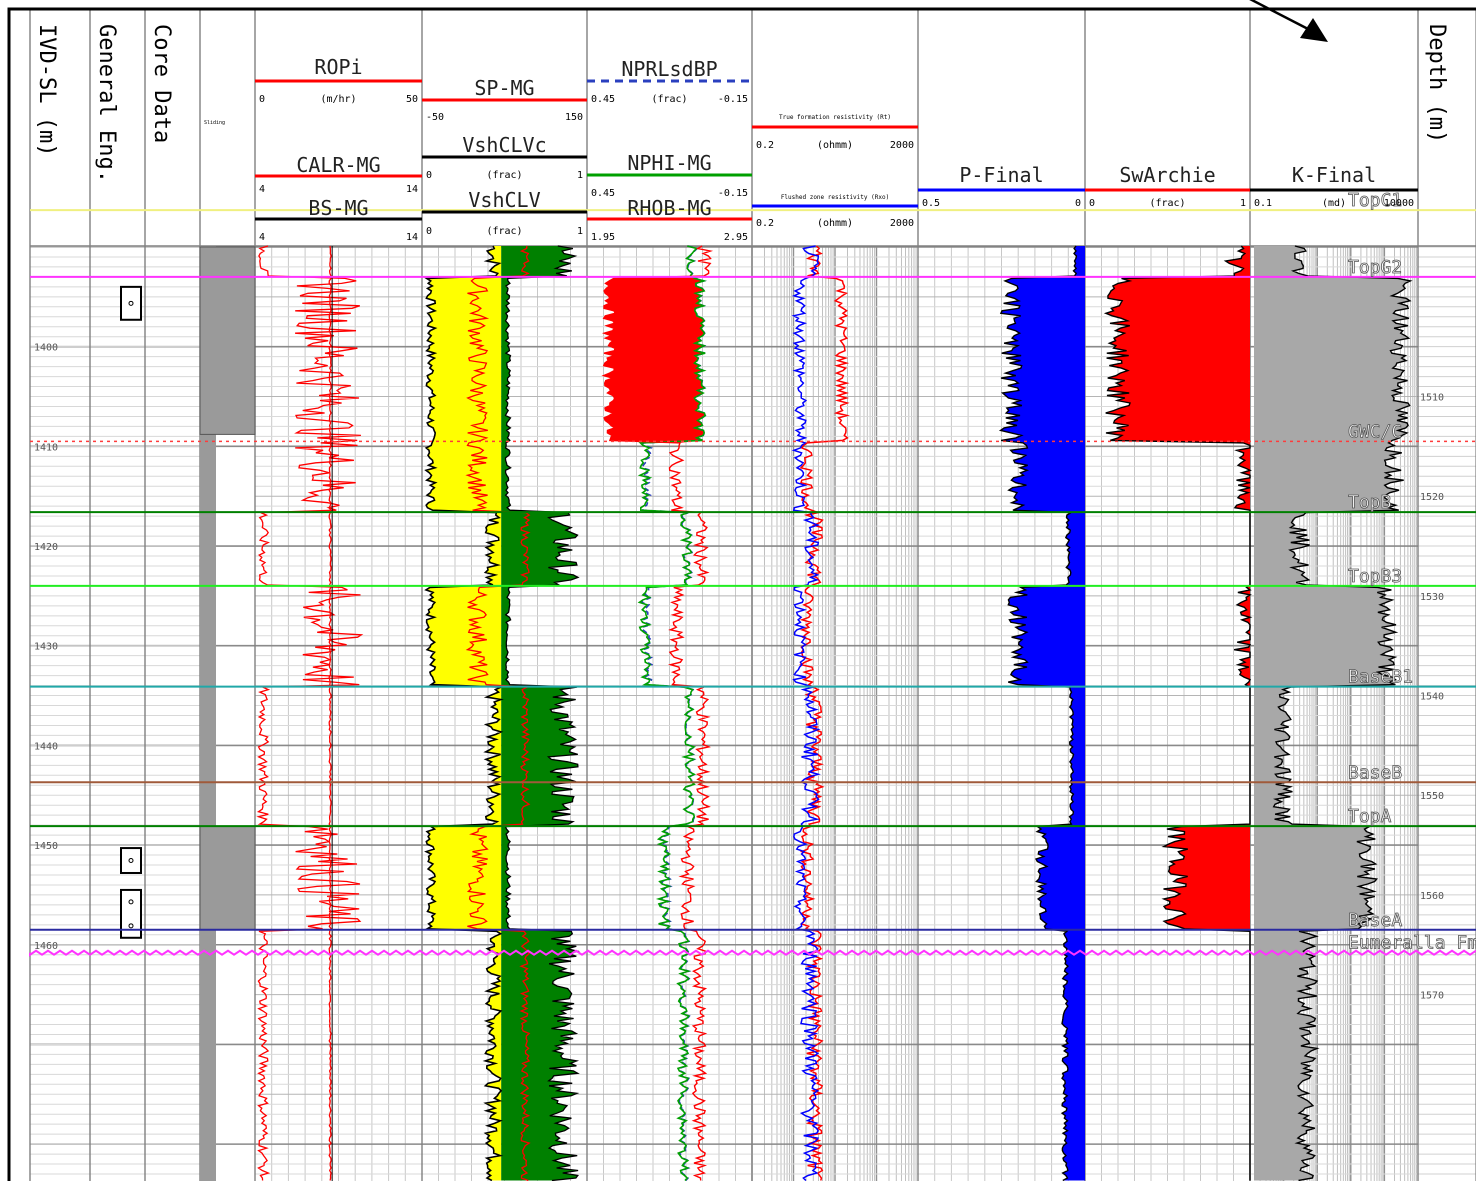  Describe the element at coordinates (1334, 203) in the screenshot. I see `header-unit: (md)` at that location.